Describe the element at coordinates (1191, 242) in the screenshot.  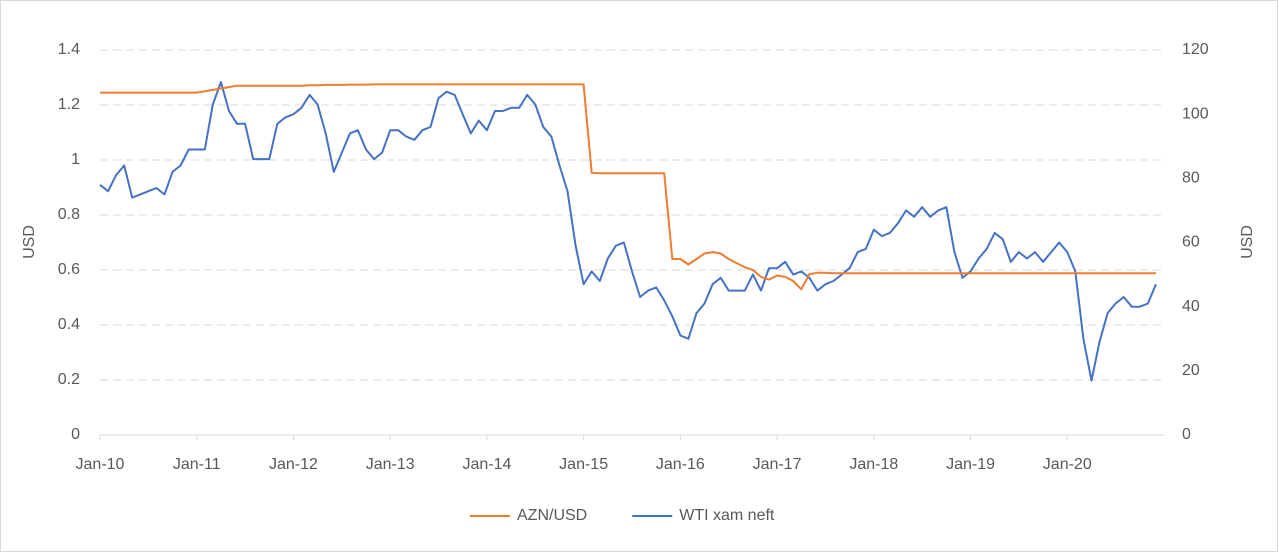
I see `y2-tick-label: 60` at that location.